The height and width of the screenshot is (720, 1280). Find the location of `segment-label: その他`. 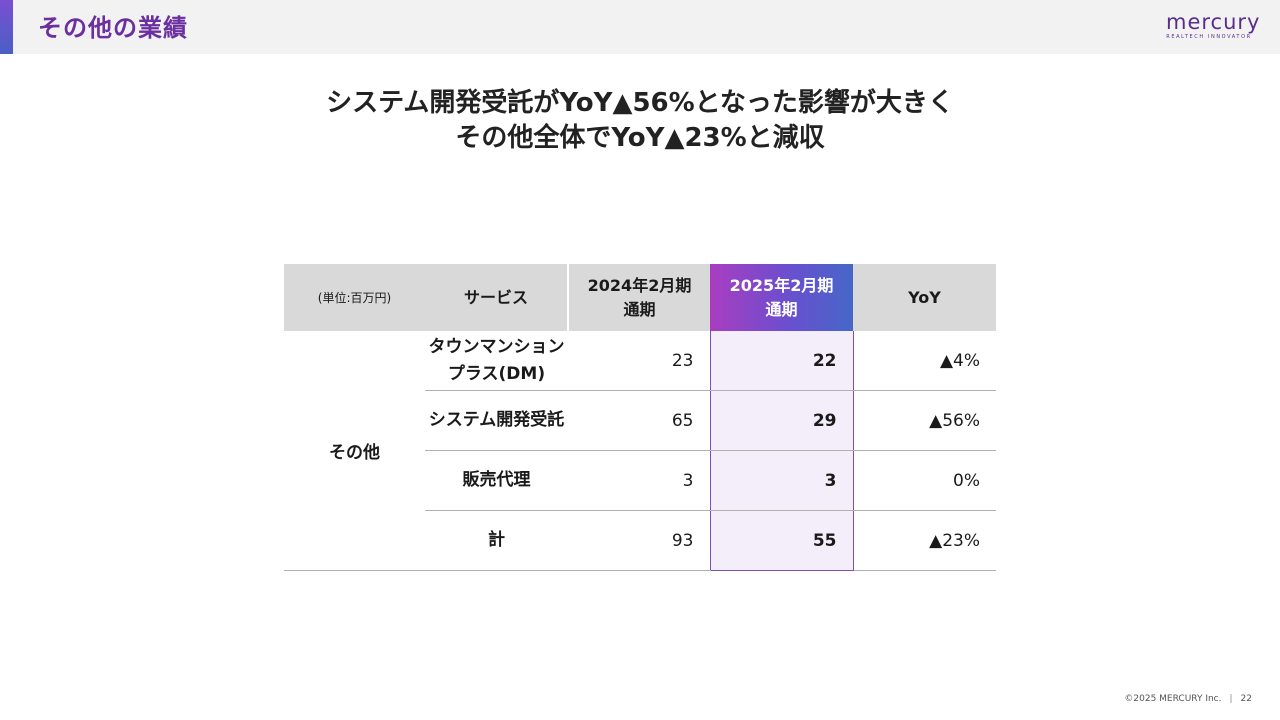

segment-label: その他 is located at coordinates (354, 451).